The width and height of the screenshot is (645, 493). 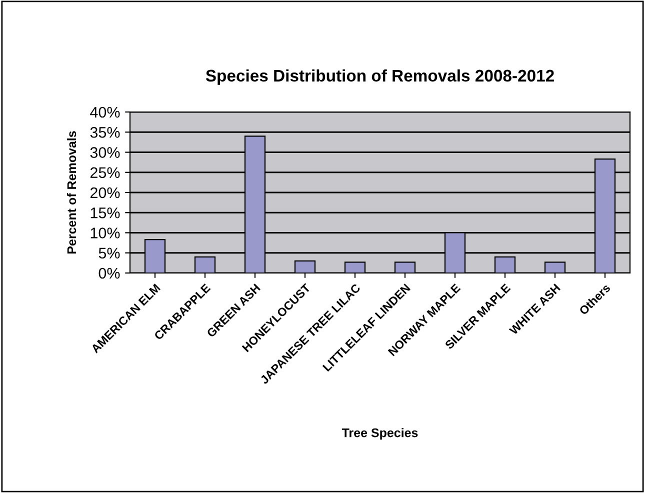 I want to click on chart-title: Species Distribution of Removals 2008-2012, so click(x=380, y=77).